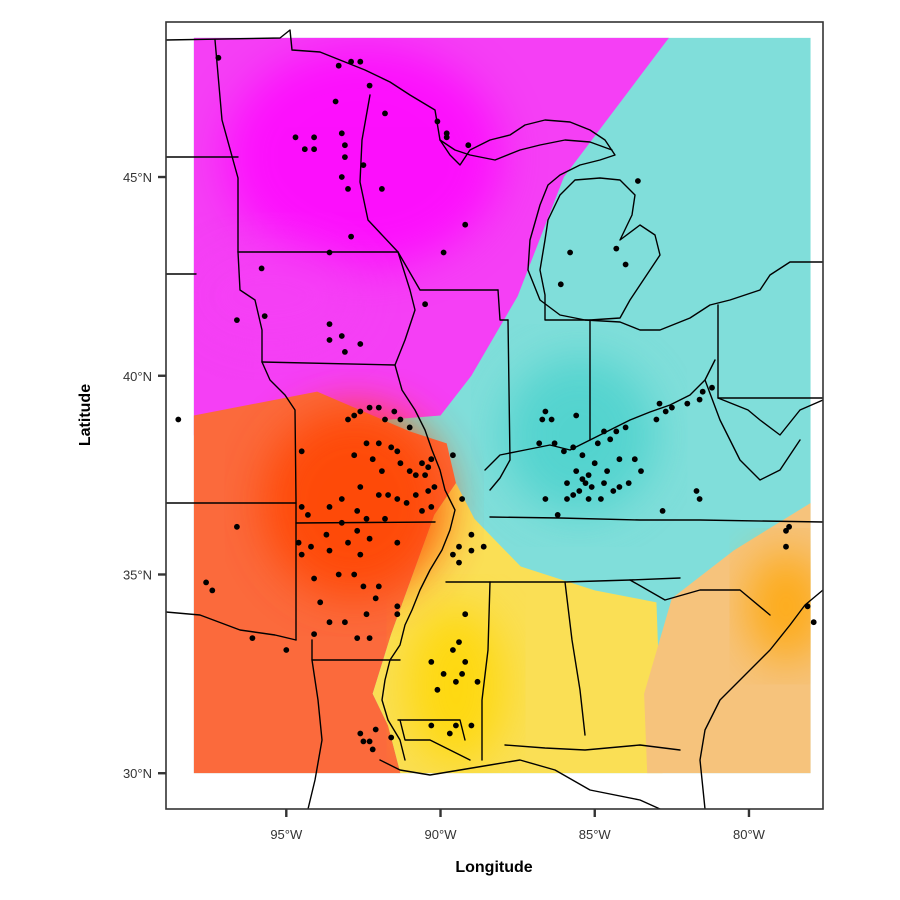 Image resolution: width=900 pixels, height=900 pixels. What do you see at coordinates (441, 834) in the screenshot?
I see `x-tick-label: 90°W` at bounding box center [441, 834].